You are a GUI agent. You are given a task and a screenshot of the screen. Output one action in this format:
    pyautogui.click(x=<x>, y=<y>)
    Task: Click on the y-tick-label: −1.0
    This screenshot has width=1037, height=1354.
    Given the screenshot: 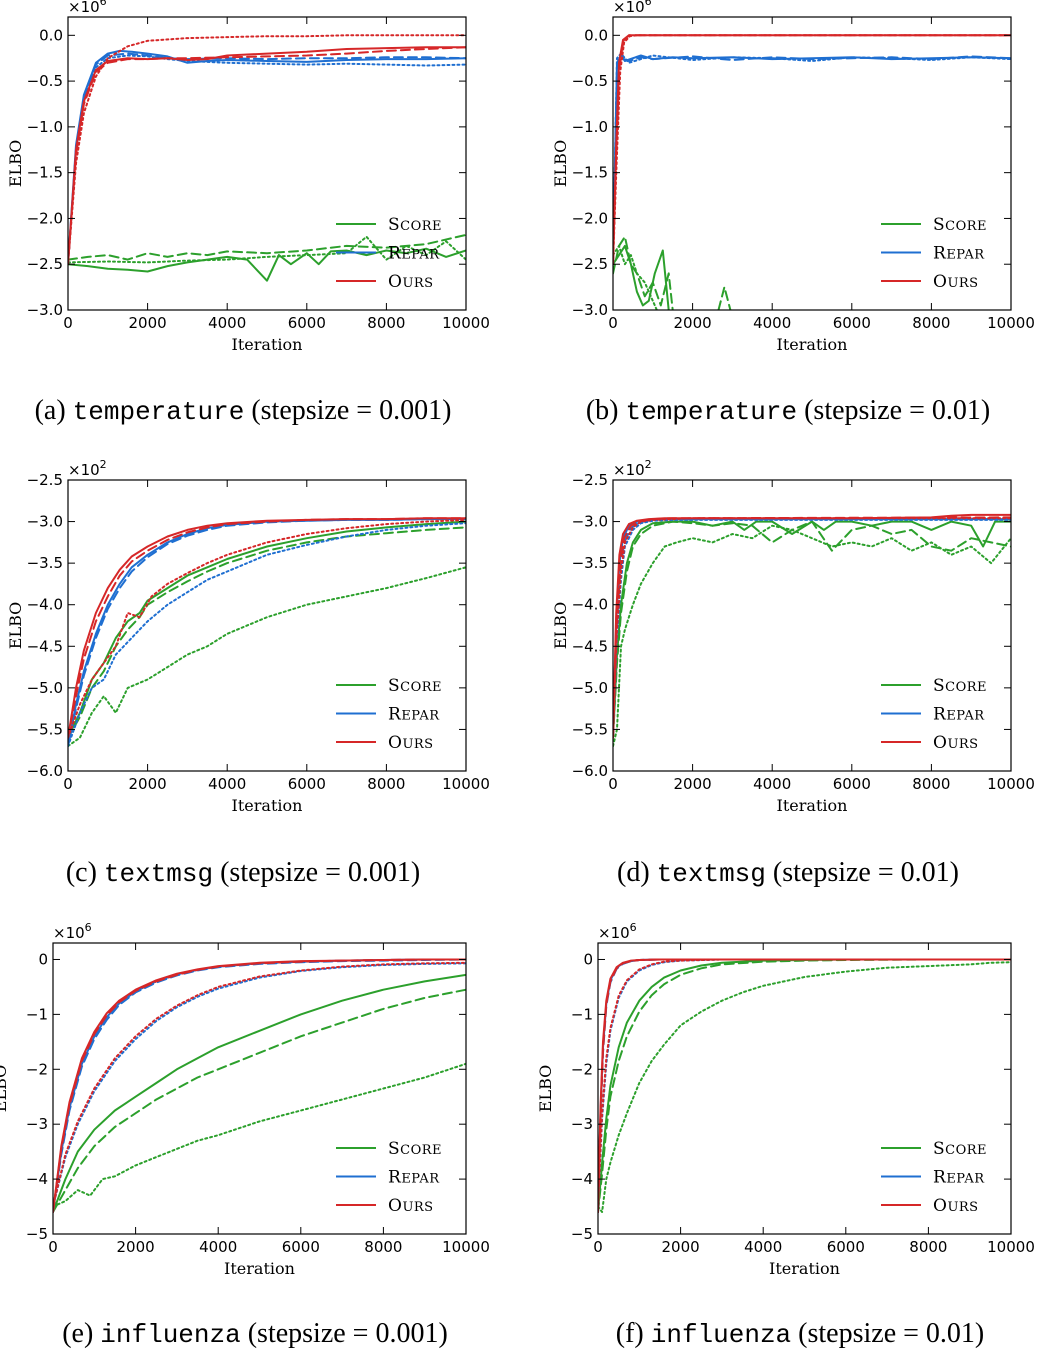 What is the action you would take?
    pyautogui.click(x=45, y=127)
    